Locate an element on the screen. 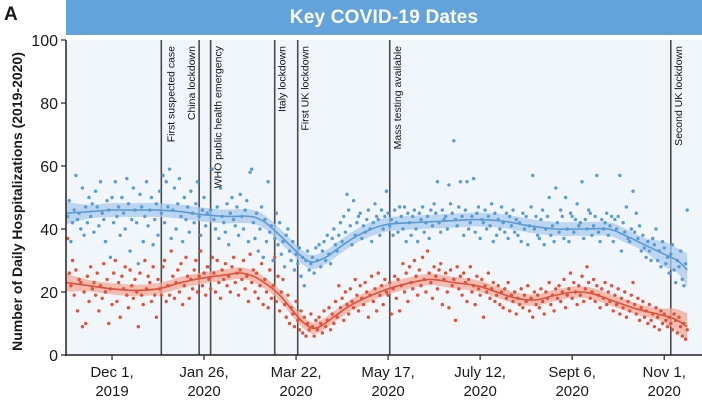 The height and width of the screenshot is (410, 702). y-tick-label: 20 is located at coordinates (49, 293).